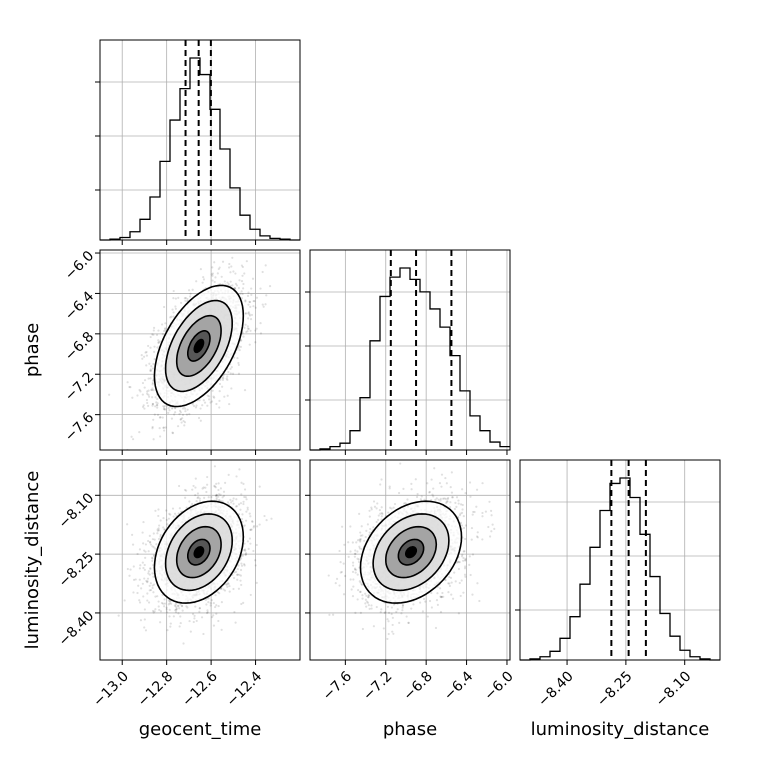 The width and height of the screenshot is (760, 764). I want to click on pair-panel-geocent_time-luminosity_distance: −13.0−12.8−12.6−12.4−8.40−8.25−8.10, so click(178, 585).